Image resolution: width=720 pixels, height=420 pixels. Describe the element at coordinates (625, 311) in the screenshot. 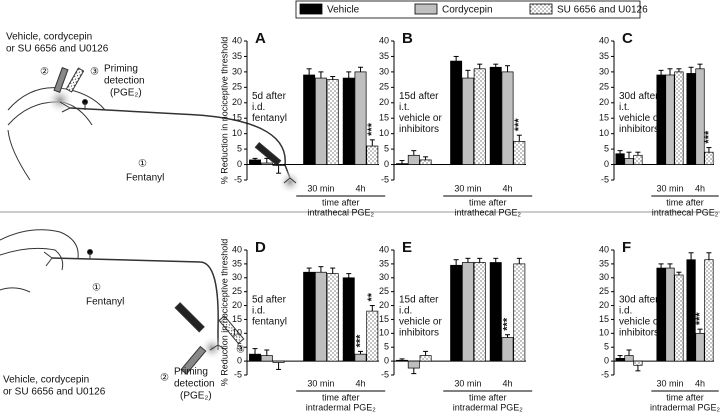

I see `annotation: i.d.` at that location.